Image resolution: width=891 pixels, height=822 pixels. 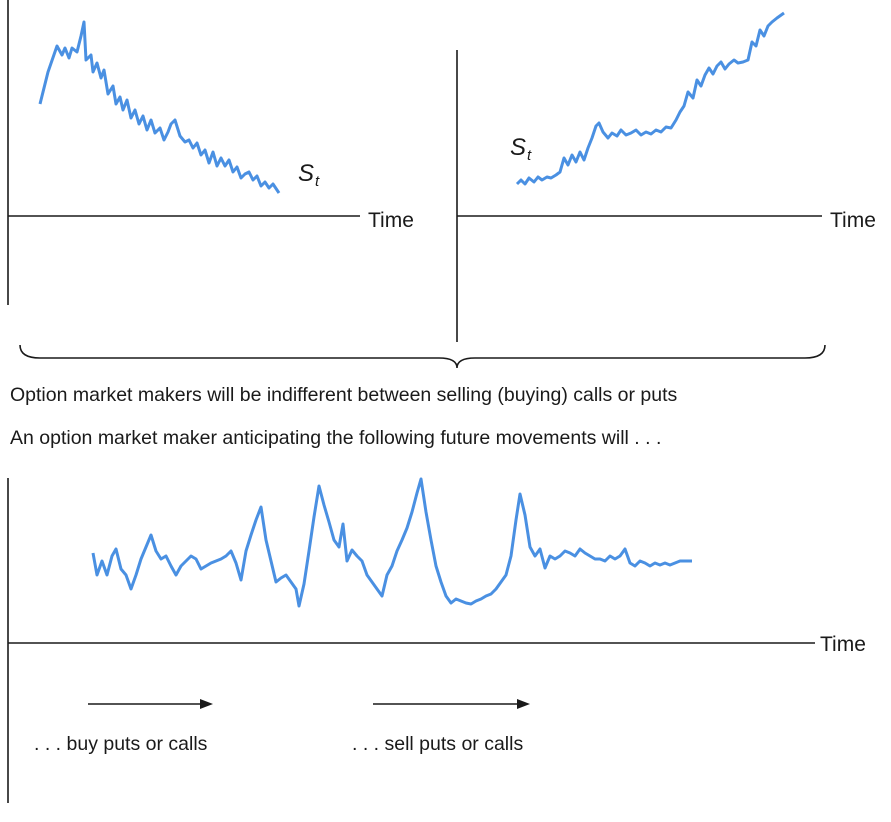 I want to click on top-left-series-subscript: t, so click(x=317, y=181).